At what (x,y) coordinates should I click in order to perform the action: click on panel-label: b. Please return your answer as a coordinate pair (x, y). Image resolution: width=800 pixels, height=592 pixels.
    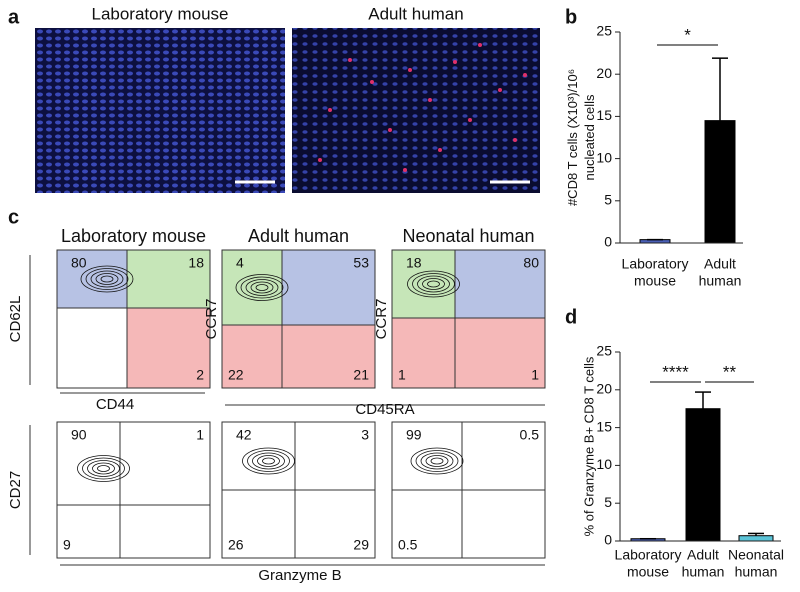
    Looking at the image, I should click on (571, 17).